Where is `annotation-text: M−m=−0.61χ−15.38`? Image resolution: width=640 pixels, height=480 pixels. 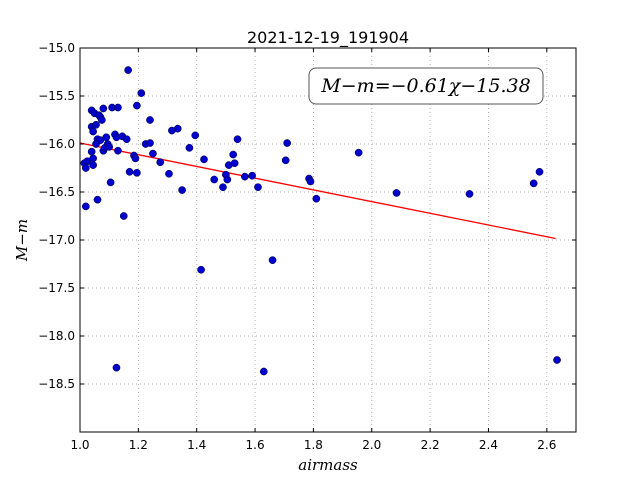 annotation-text: M−m=−0.61χ−15.38 is located at coordinates (425, 86).